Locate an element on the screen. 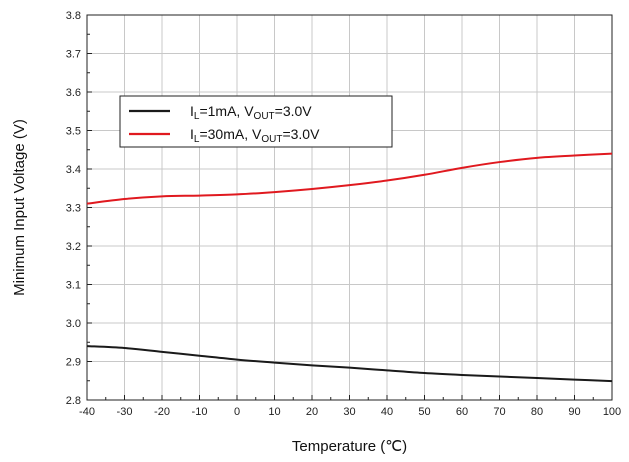 The width and height of the screenshot is (629, 462). y-tick-label: 2.9 is located at coordinates (73, 363).